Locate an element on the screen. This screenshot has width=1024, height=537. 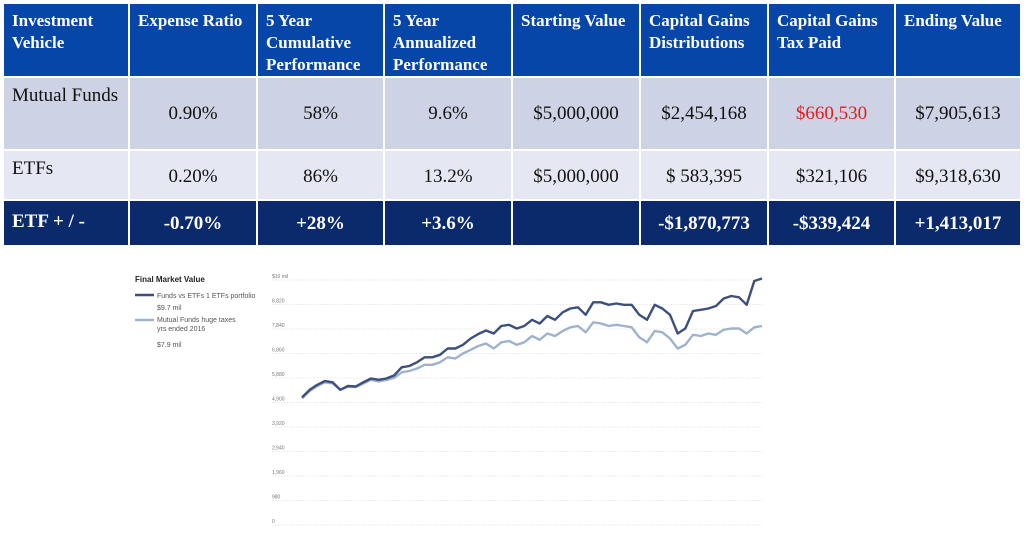
header-expense-ratio: Expense Ratio is located at coordinates (193, 40).